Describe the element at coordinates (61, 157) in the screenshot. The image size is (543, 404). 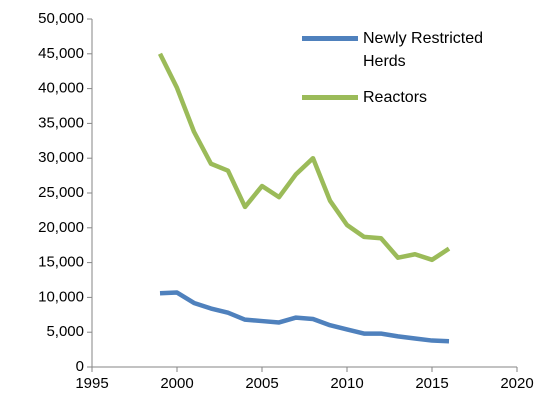
I see `y-tick-label: 30,000` at that location.